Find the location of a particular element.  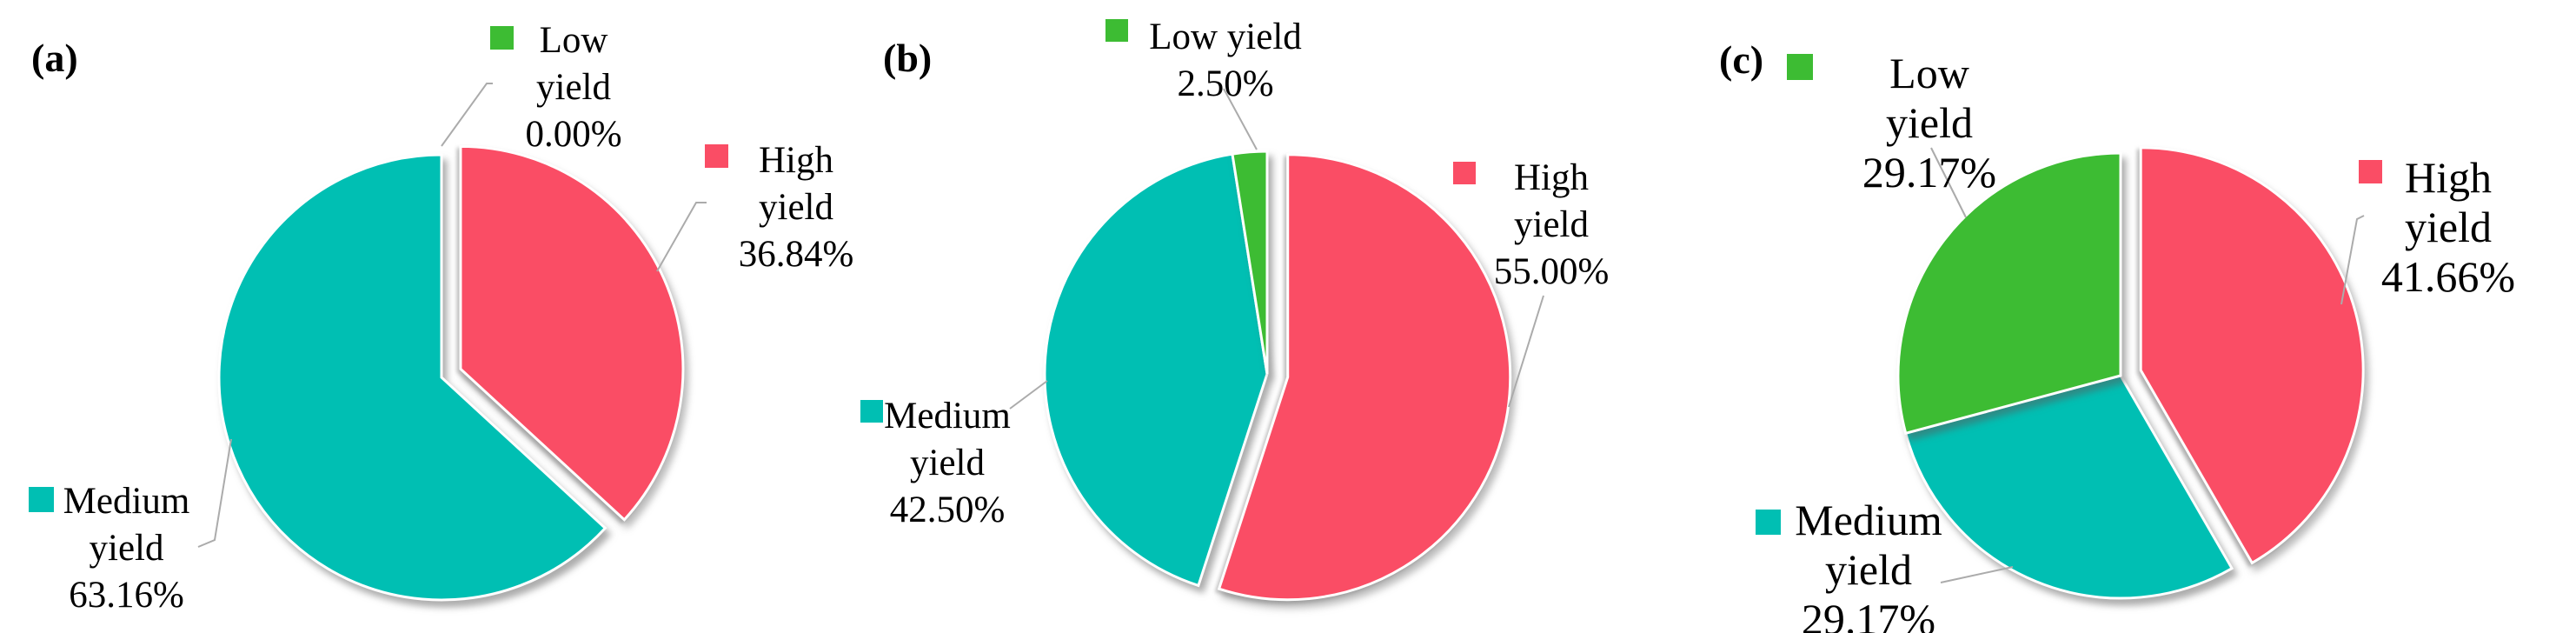

legend-value-line: 63.16% is located at coordinates (127, 595).